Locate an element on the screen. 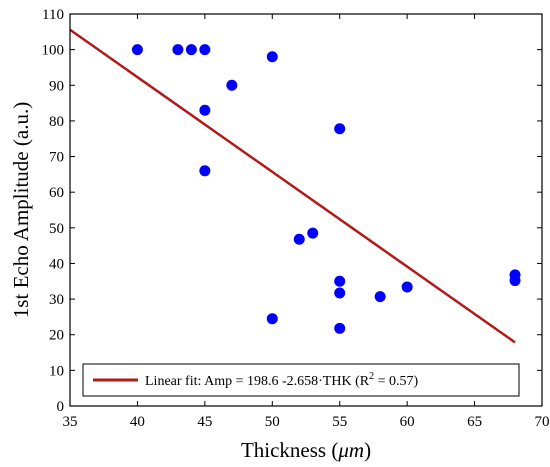 Image resolution: width=550 pixels, height=467 pixels. y-tick-label: 100 is located at coordinates (53, 51).